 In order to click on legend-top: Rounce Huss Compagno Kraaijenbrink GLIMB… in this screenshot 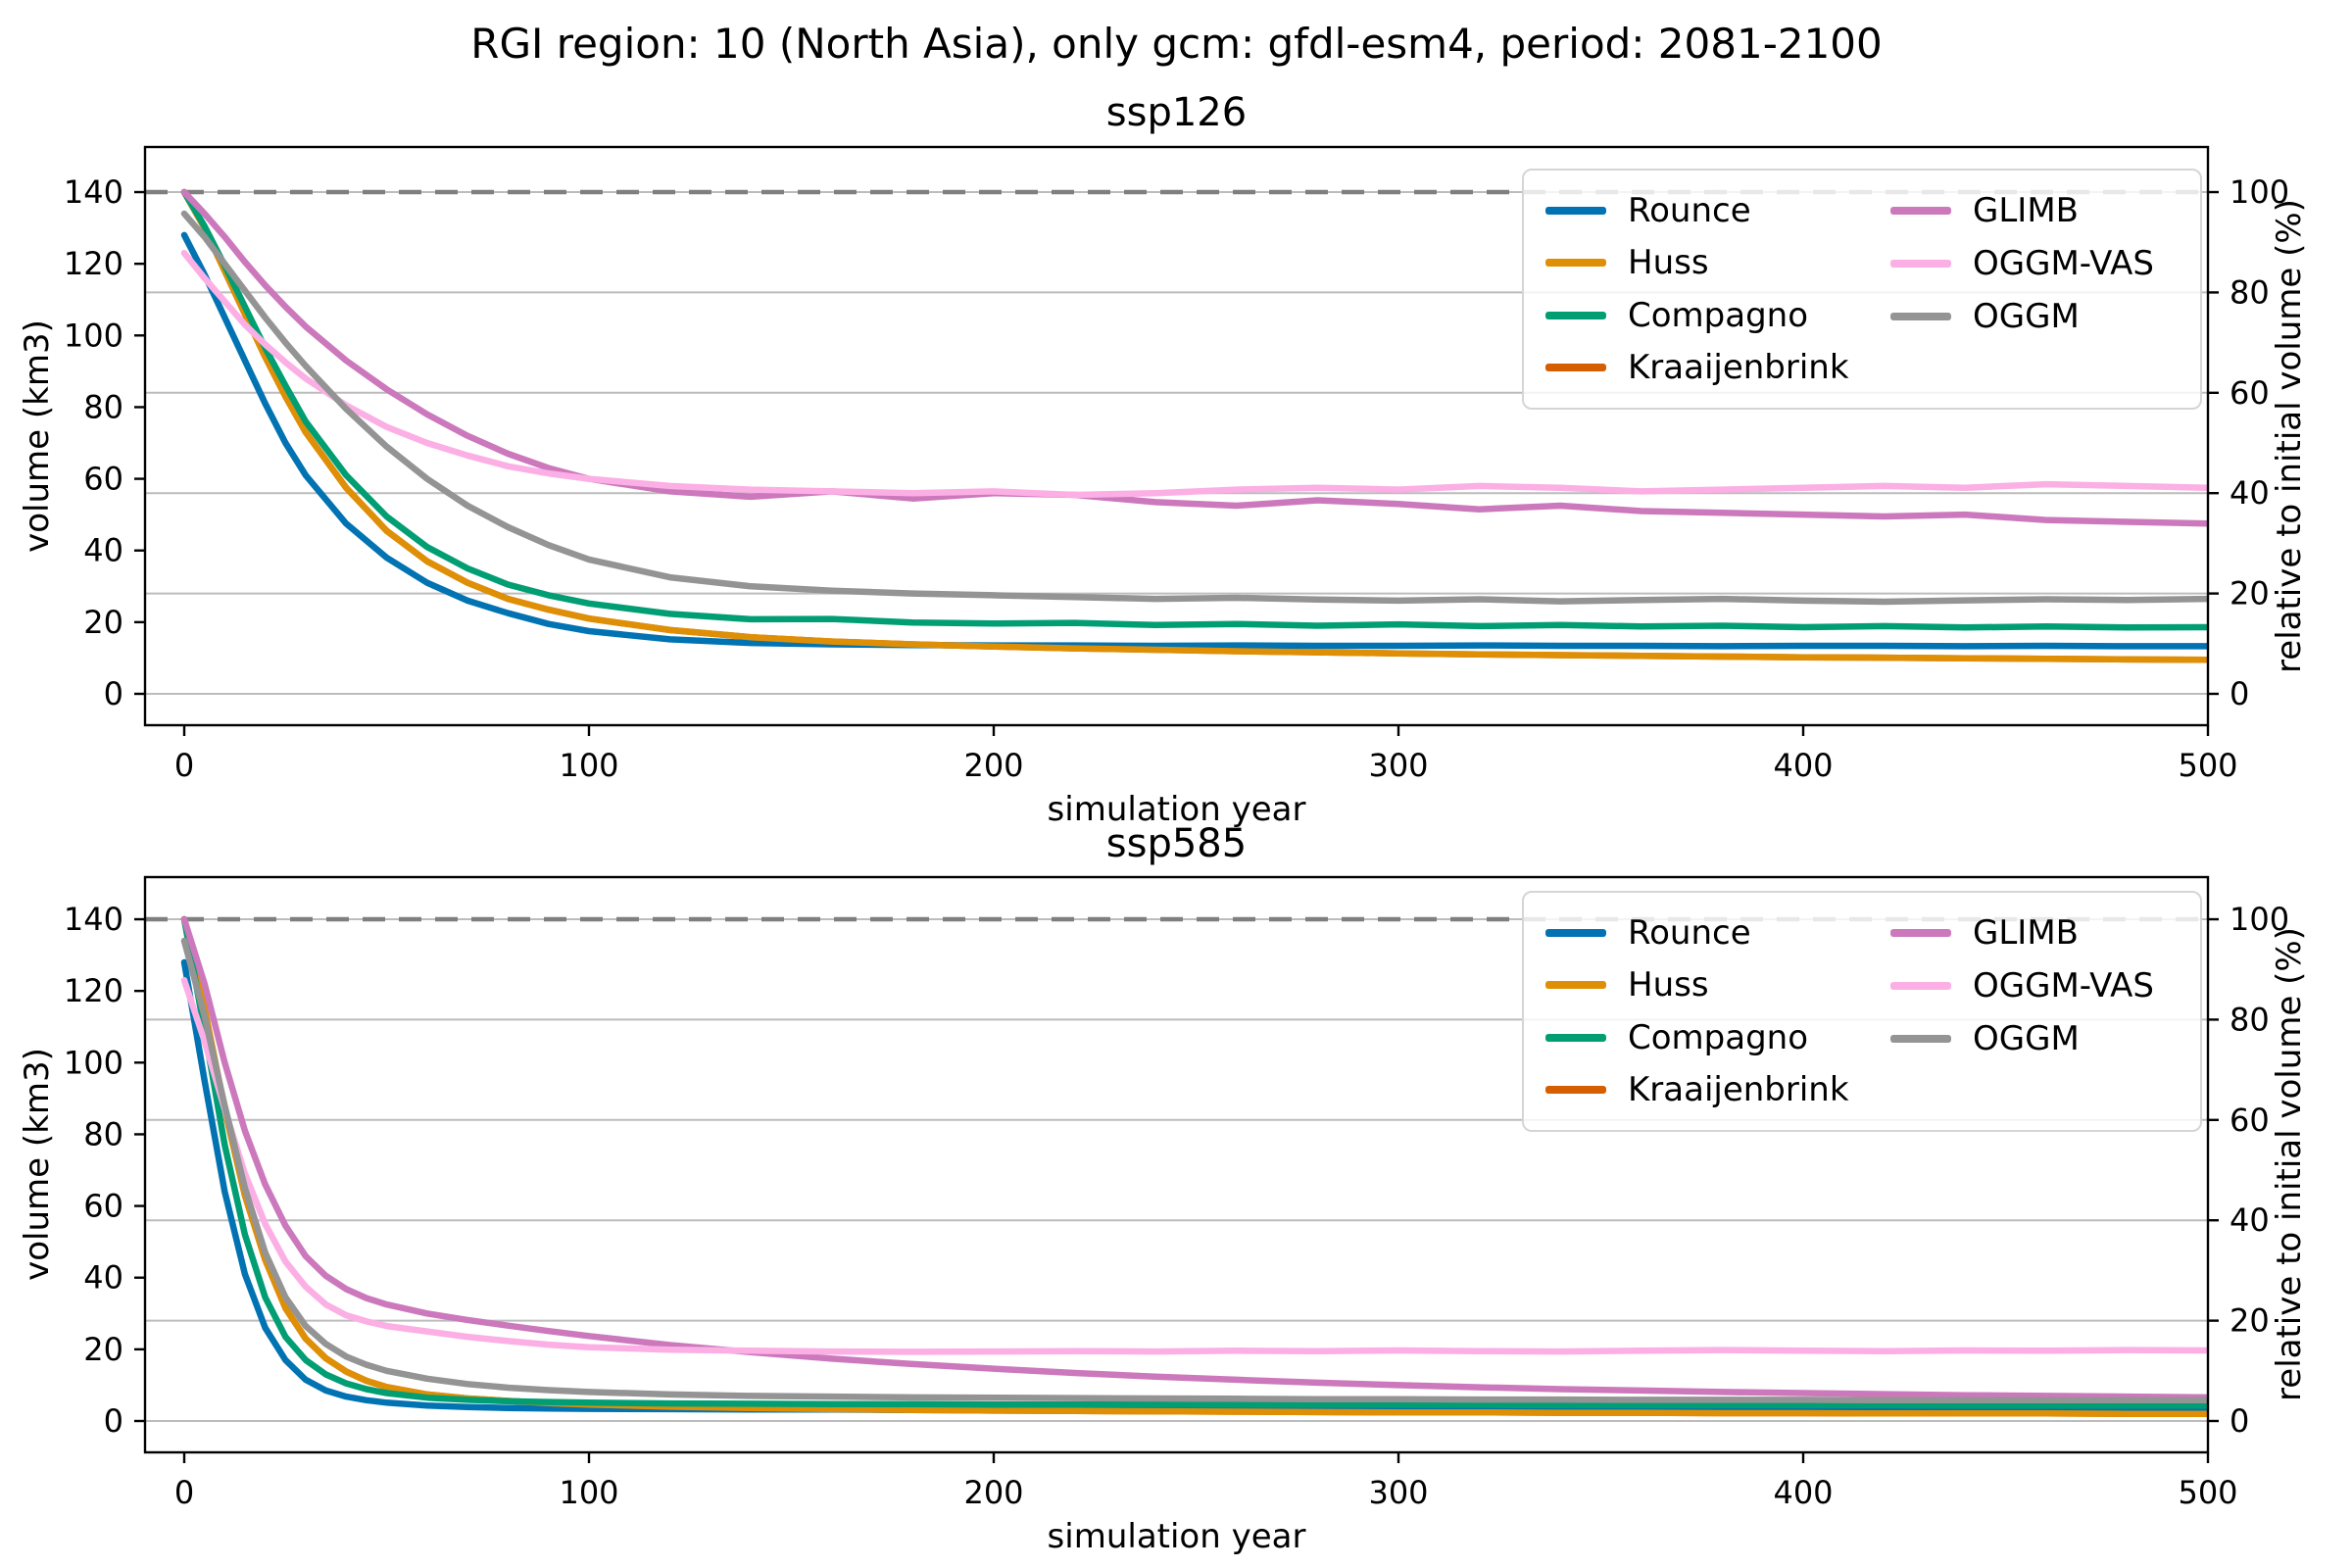, I will do `click(1862, 289)`.